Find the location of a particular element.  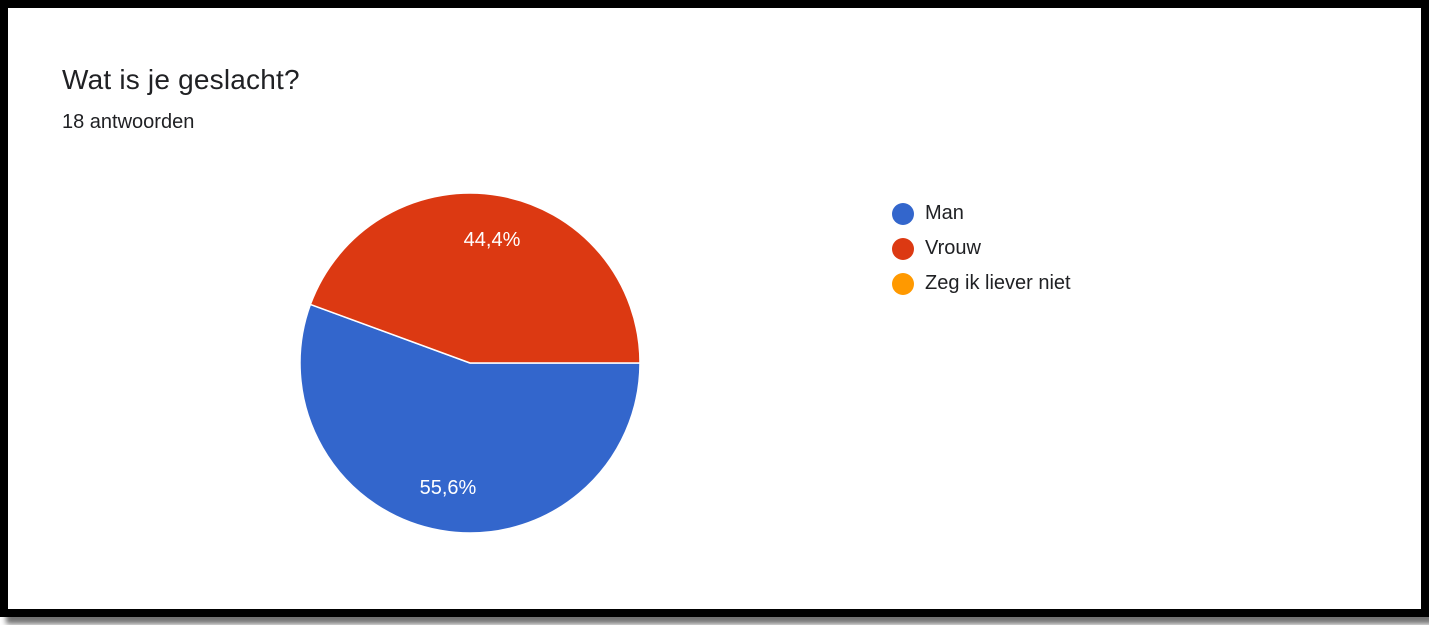

legend-item-vrouw: Vrouw is located at coordinates (981, 248).